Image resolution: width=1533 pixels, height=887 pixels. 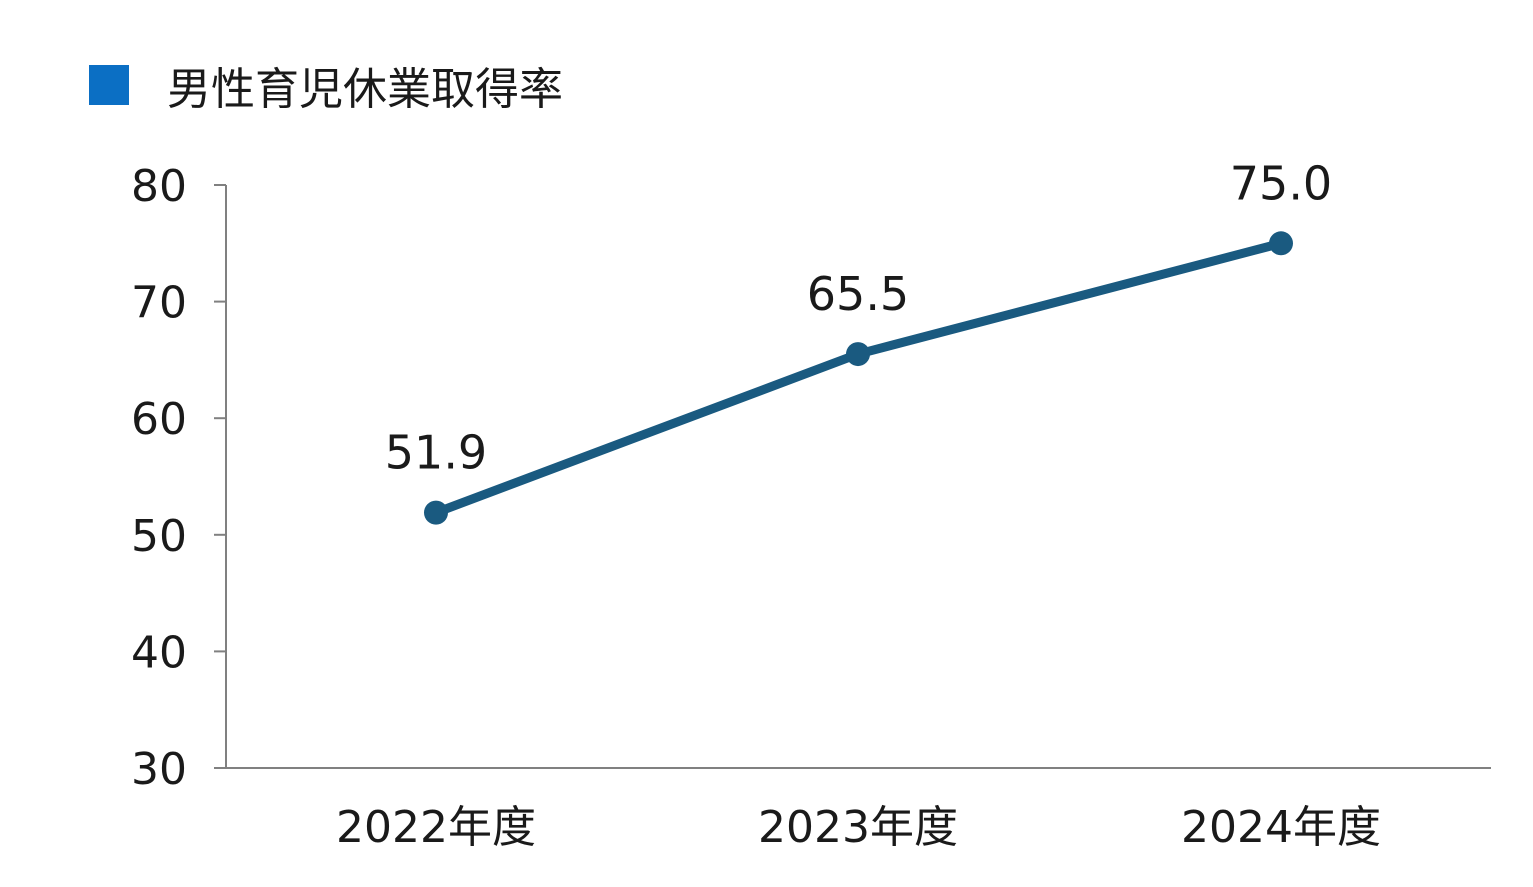 What do you see at coordinates (1281, 183) in the screenshot?
I see `data-label: 75.0` at bounding box center [1281, 183].